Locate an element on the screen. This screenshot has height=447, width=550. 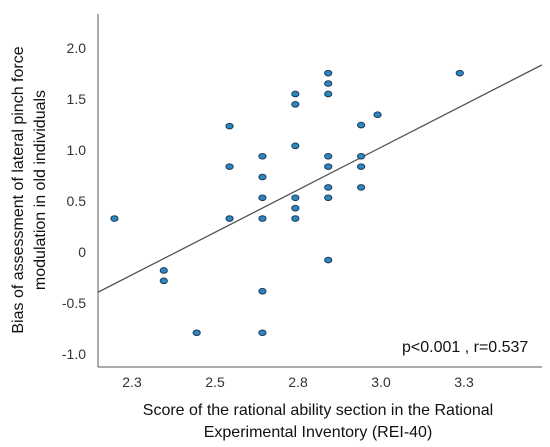
x-axis-title-line2: Experimental Inventory (REI-40) is located at coordinates (318, 432).